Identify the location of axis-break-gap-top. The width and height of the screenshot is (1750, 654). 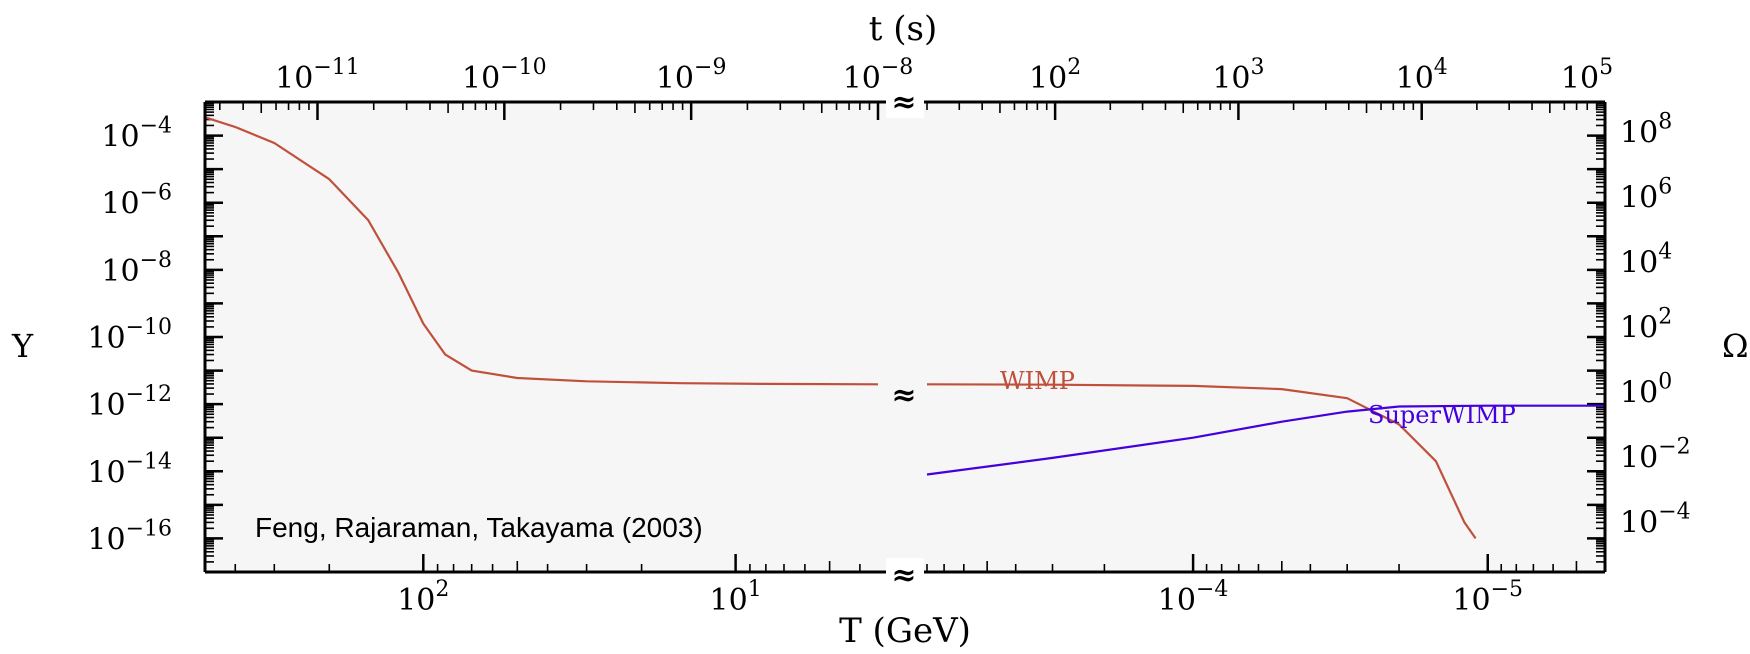
(905, 101).